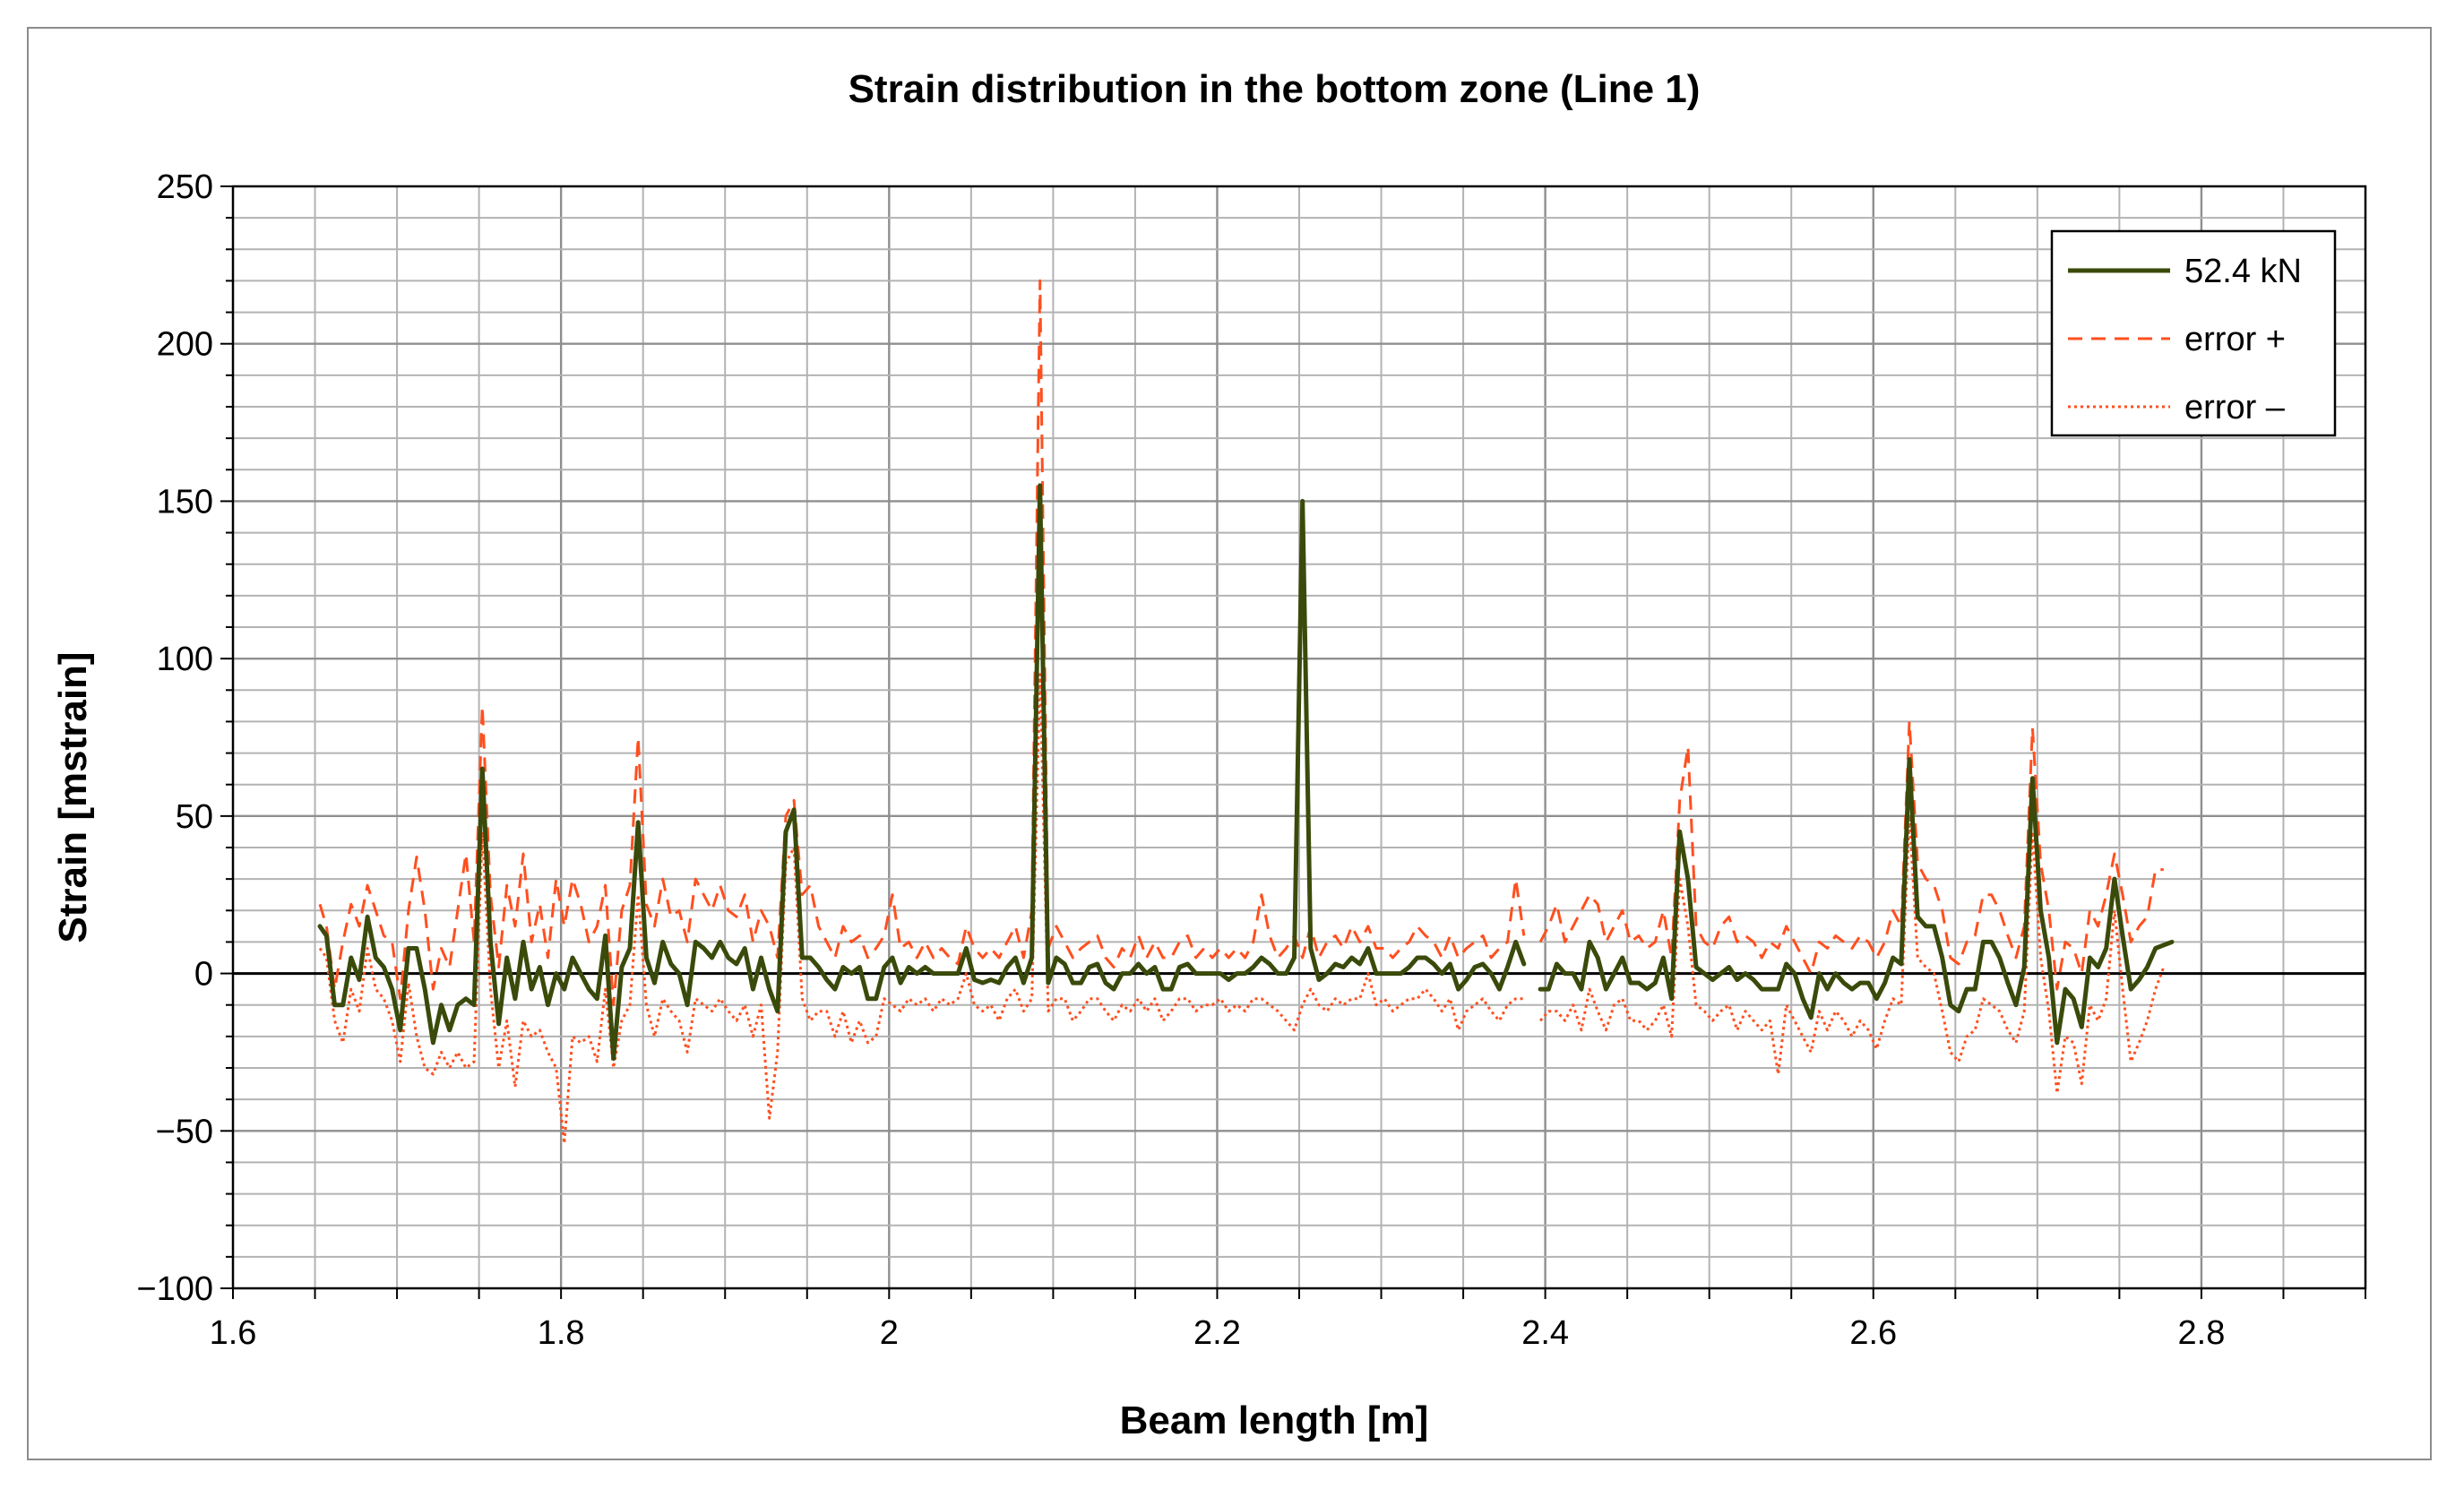 Image resolution: width=2464 pixels, height=1489 pixels. What do you see at coordinates (185, 1131) in the screenshot?
I see `y-tick-label: −50` at bounding box center [185, 1131].